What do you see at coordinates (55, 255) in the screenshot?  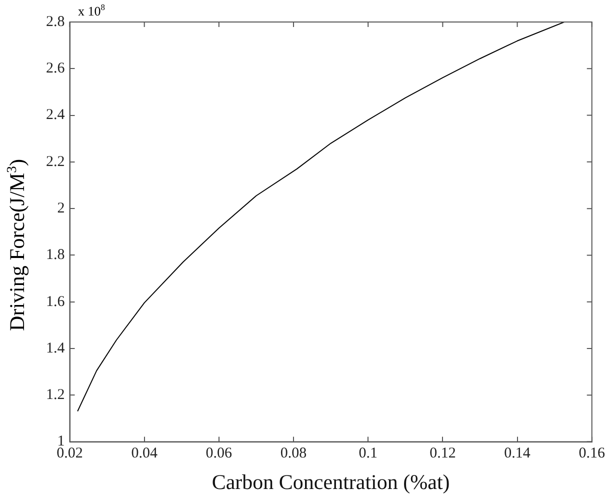 I see `y-tick-label: 1.8` at bounding box center [55, 255].